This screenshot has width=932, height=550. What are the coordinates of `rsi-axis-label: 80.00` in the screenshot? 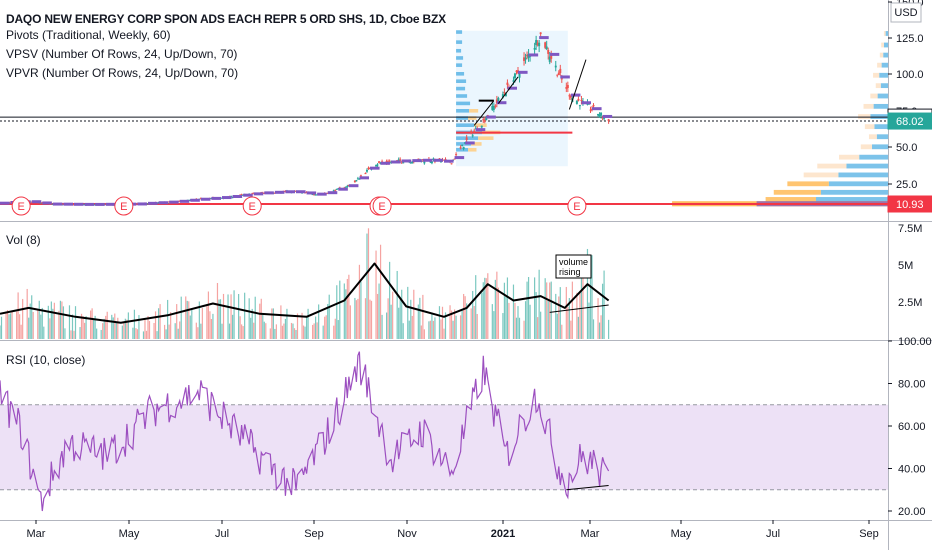 It's located at (912, 385).